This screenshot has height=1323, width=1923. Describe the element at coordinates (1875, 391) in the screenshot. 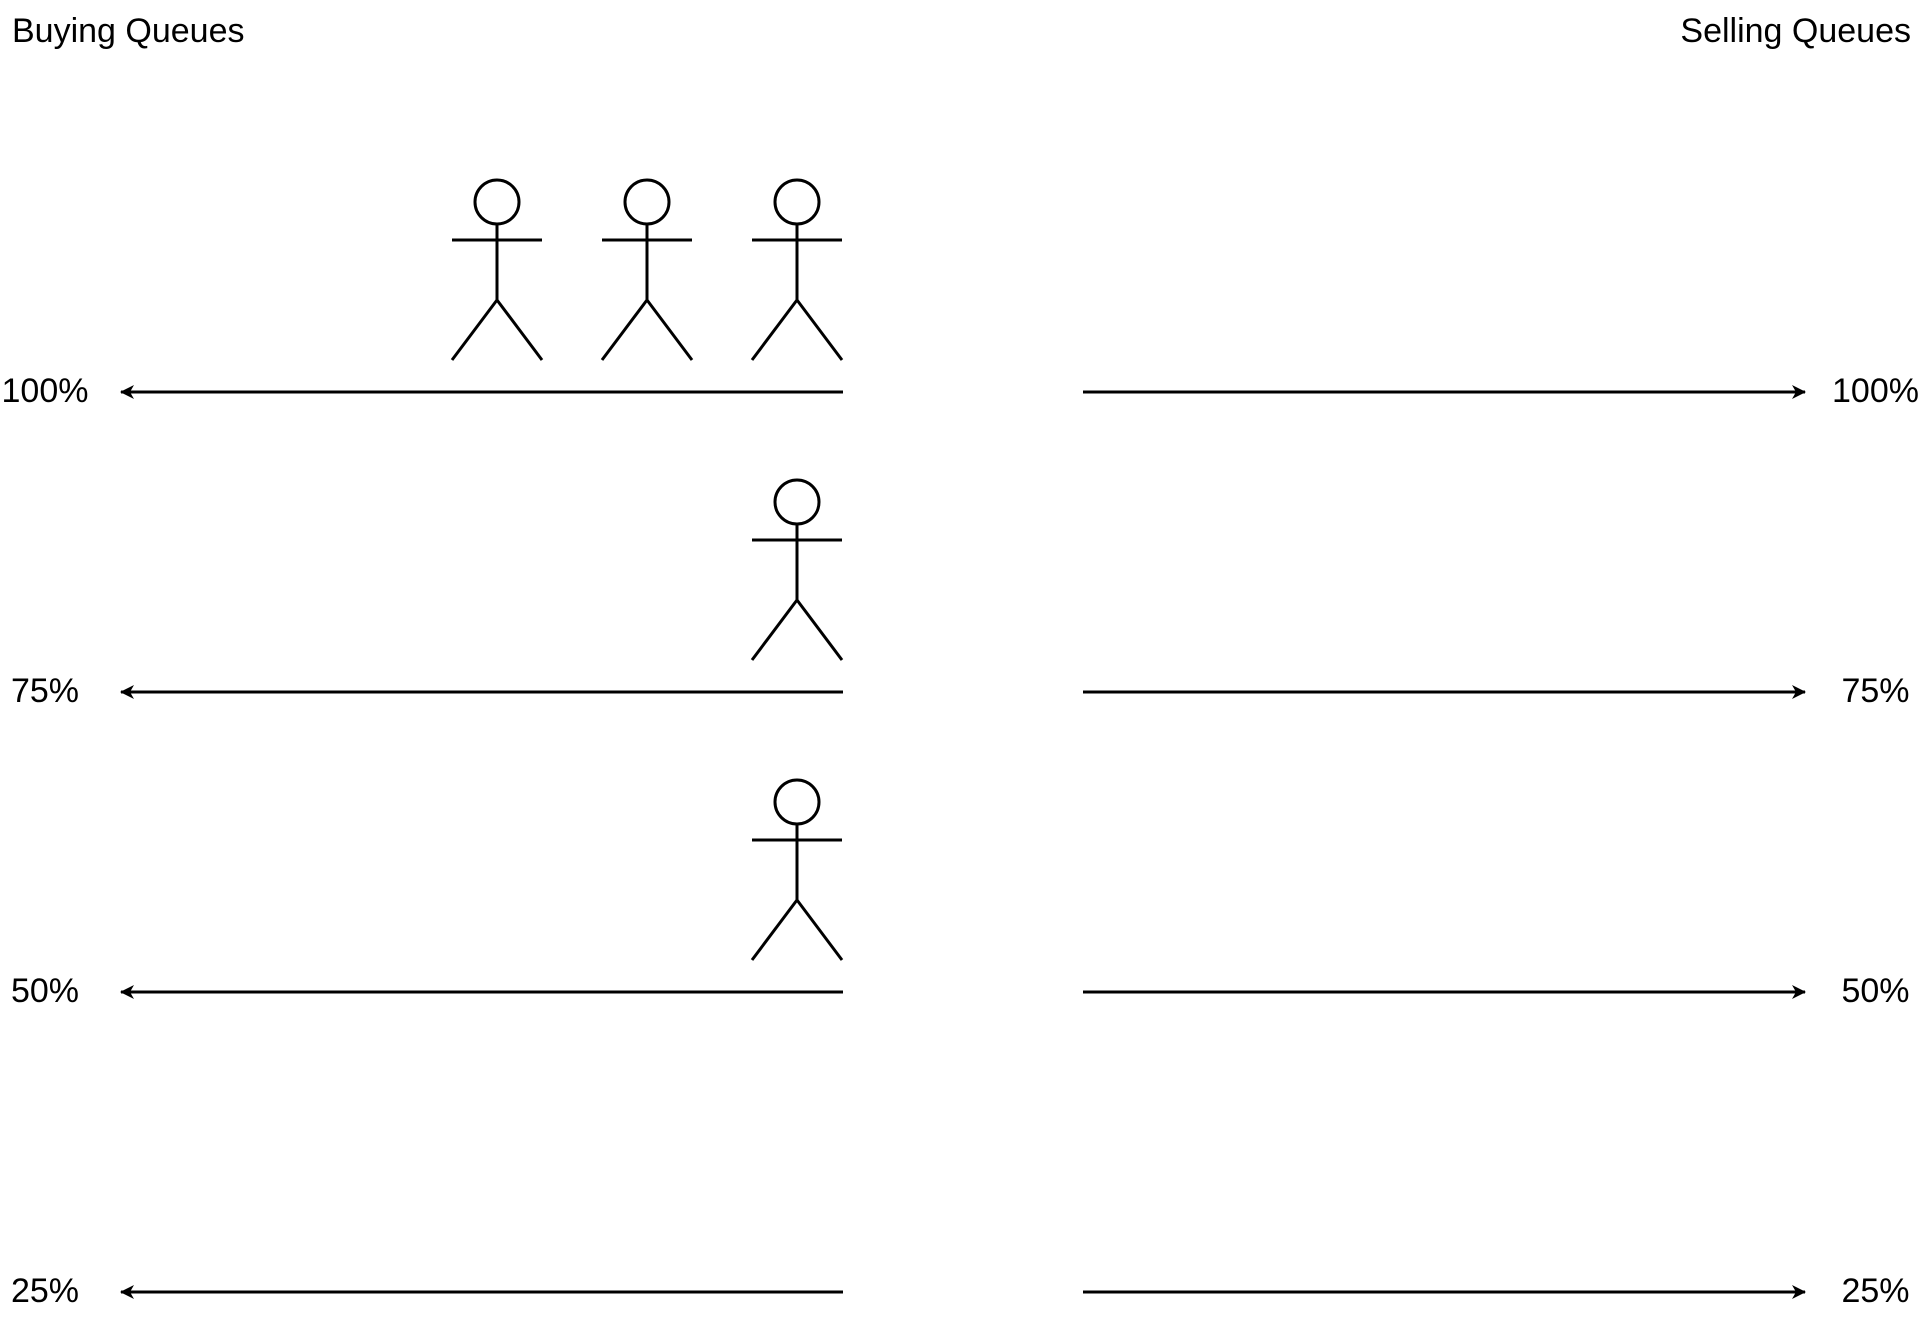

I see `selling-level-label-100: 100%` at that location.